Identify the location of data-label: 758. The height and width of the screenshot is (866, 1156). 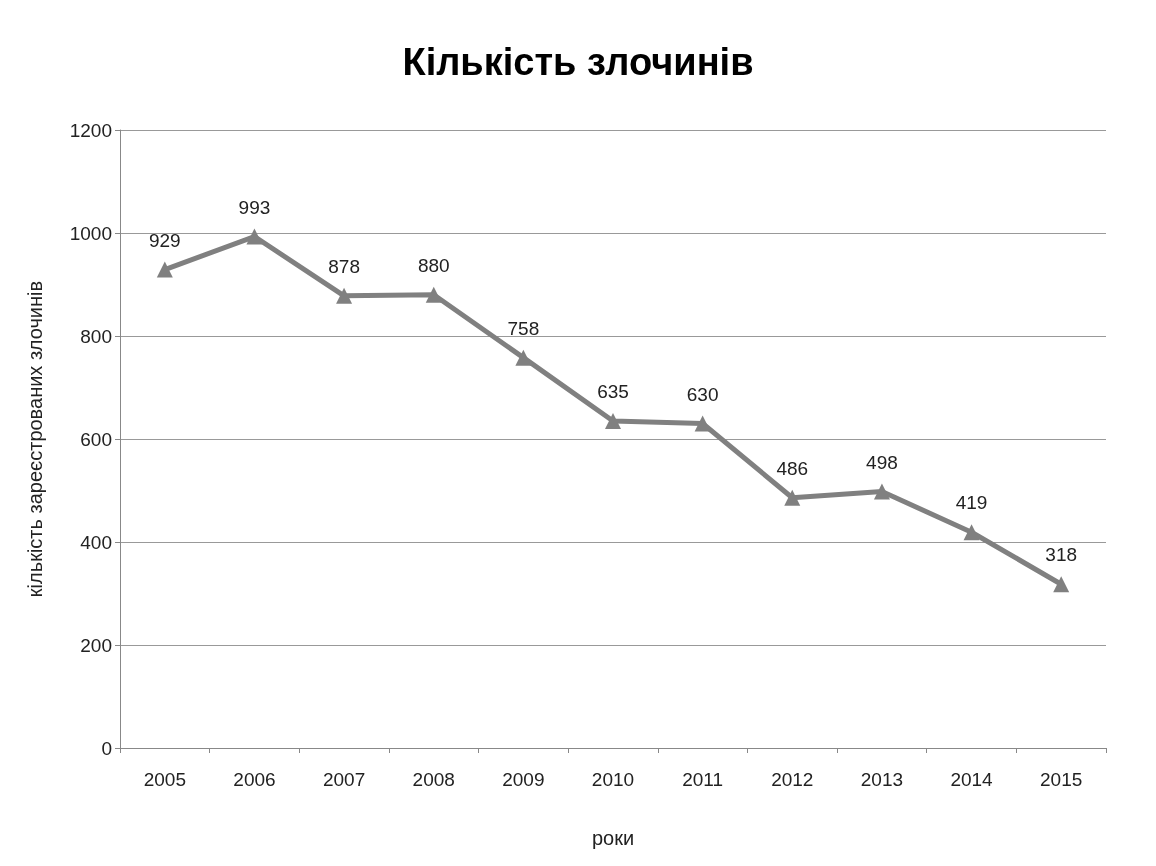
(523, 328).